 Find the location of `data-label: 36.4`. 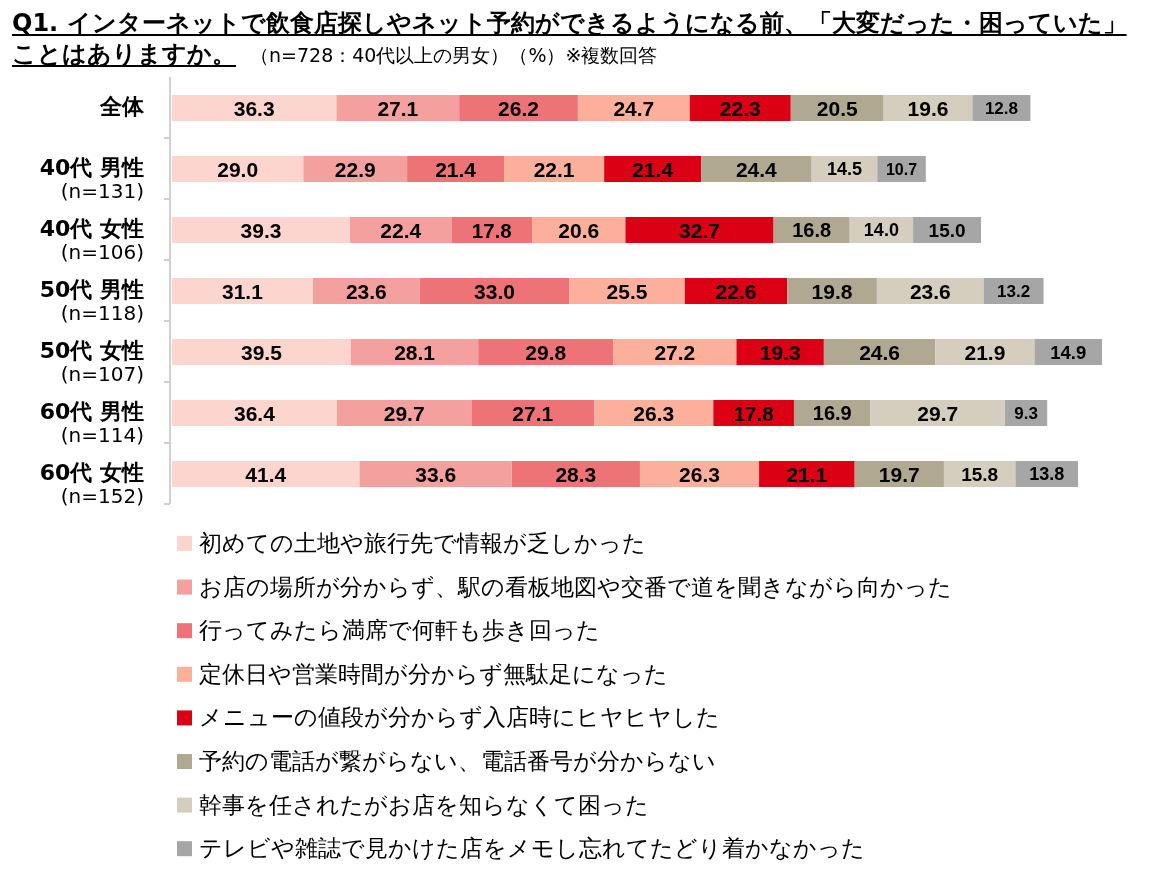

data-label: 36.4 is located at coordinates (254, 413).